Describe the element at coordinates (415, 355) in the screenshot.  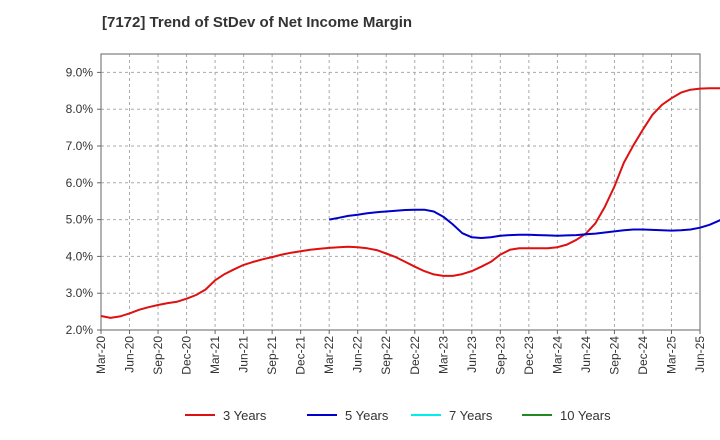
I see `x-tick-label: Dec-22` at that location.